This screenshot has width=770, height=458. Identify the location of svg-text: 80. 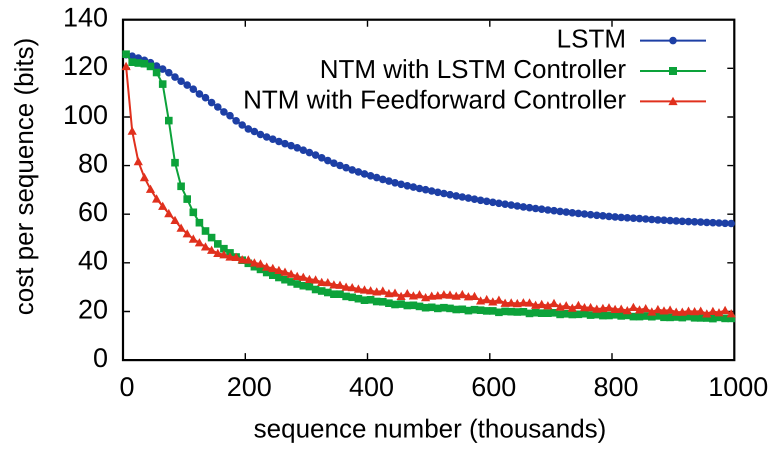
(93, 164).